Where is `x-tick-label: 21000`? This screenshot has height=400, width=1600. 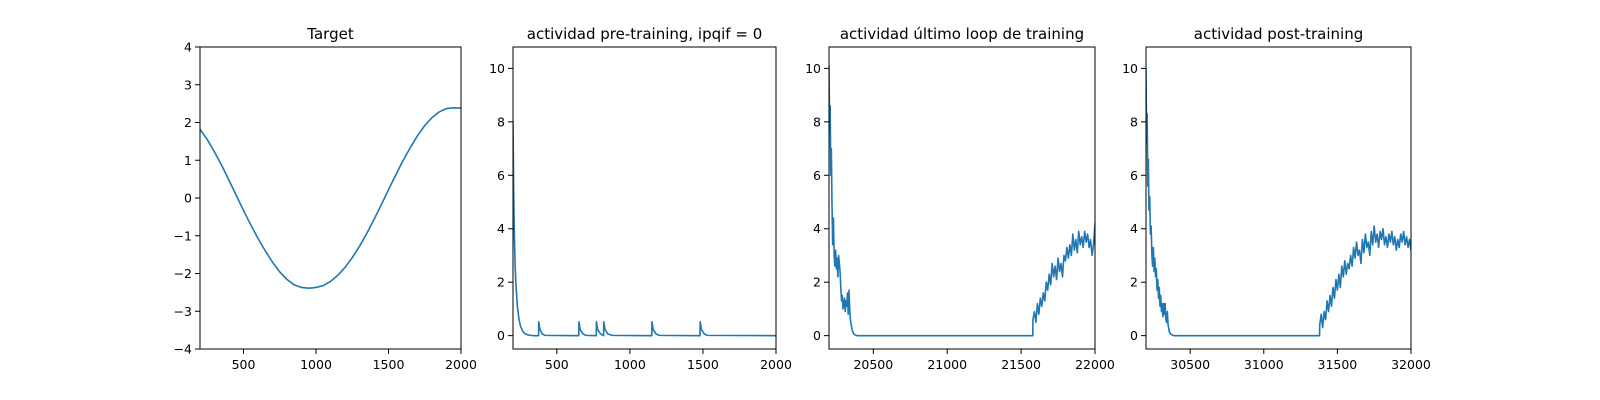
x-tick-label: 21000 is located at coordinates (947, 364).